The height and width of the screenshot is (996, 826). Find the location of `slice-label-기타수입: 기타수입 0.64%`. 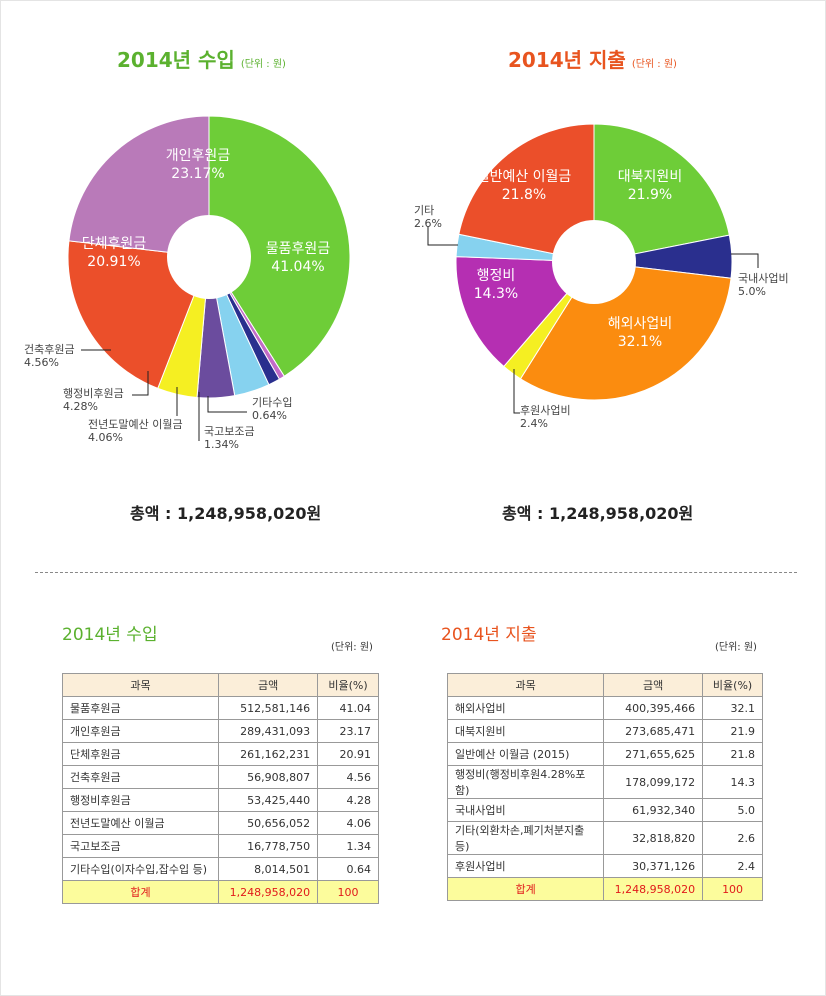

slice-label-기타수입: 기타수입 0.64% is located at coordinates (272, 409).